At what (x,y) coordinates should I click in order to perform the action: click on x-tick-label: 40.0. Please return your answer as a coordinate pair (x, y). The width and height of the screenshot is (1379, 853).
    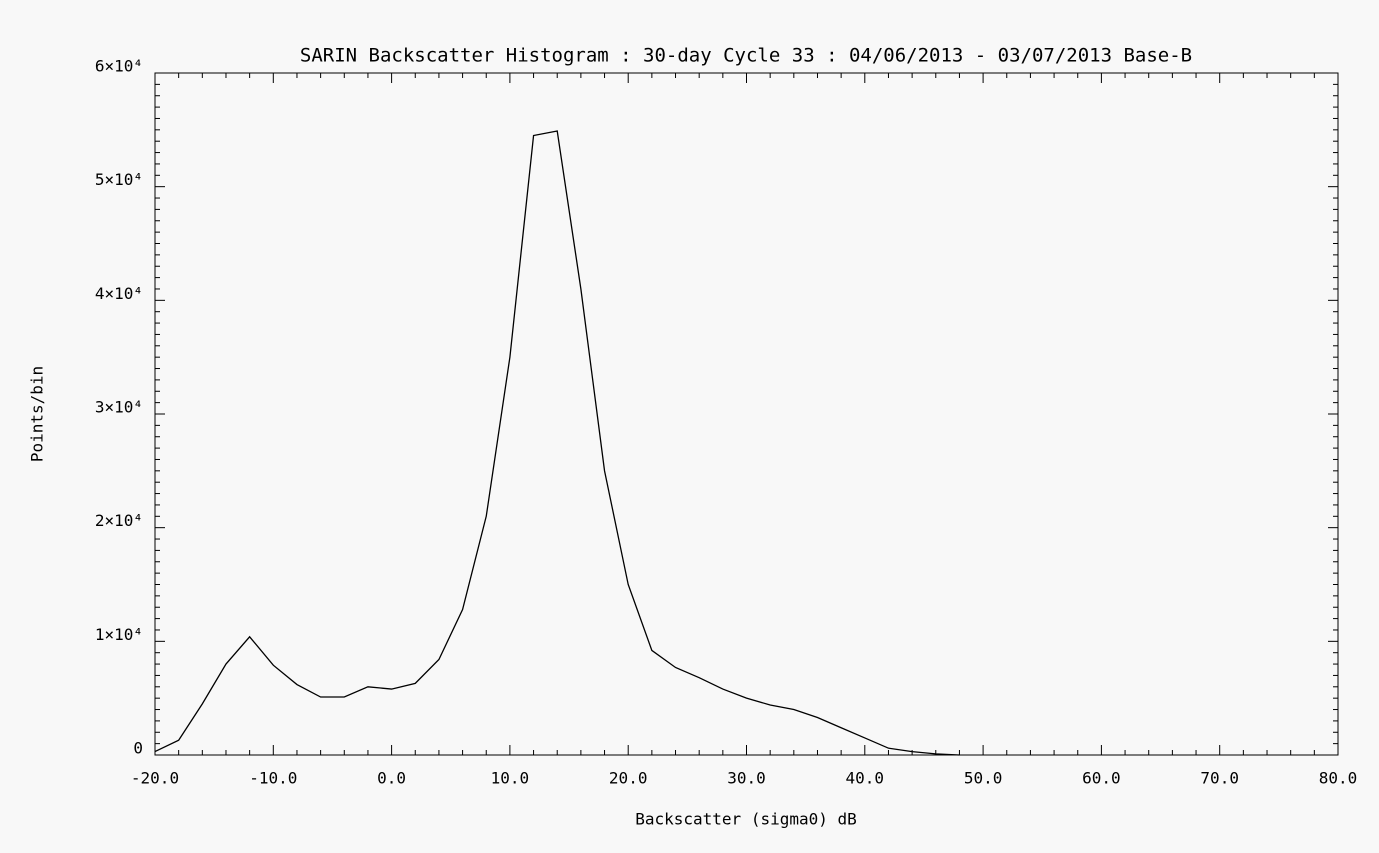
    Looking at the image, I should click on (865, 778).